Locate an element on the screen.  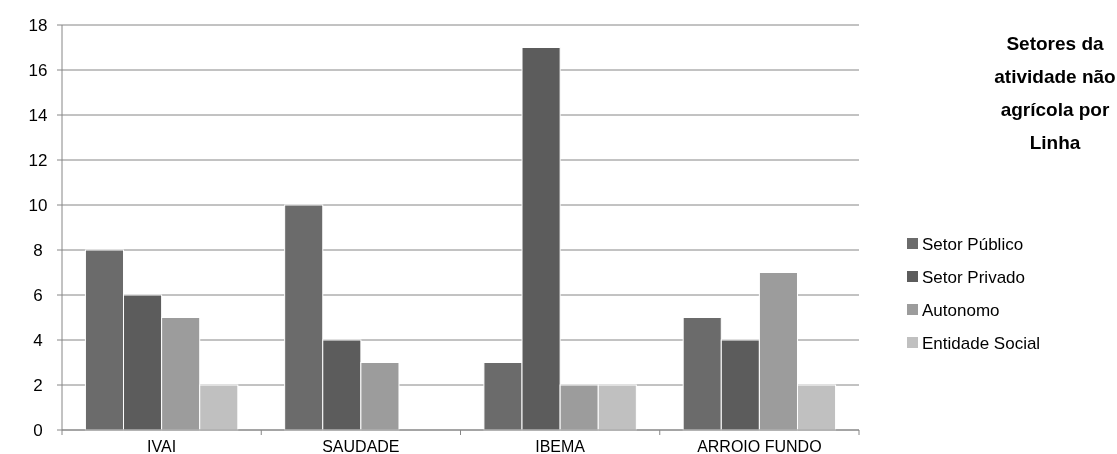
legend-title: Setores da atividade não agrícola por Linha is located at coordinates (1055, 93).